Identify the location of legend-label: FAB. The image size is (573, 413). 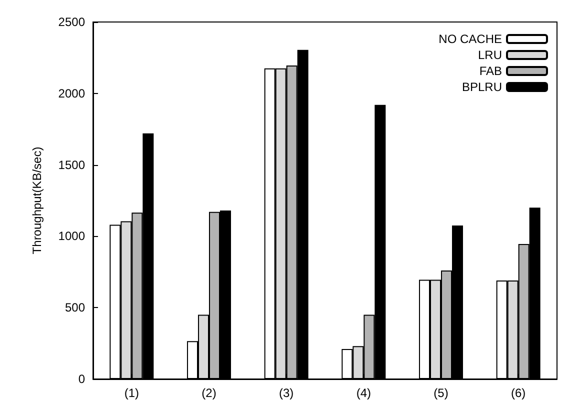
(490, 71).